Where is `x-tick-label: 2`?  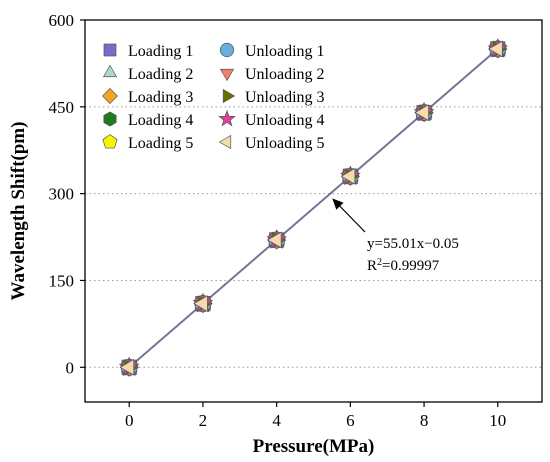 x-tick-label: 2 is located at coordinates (203, 420).